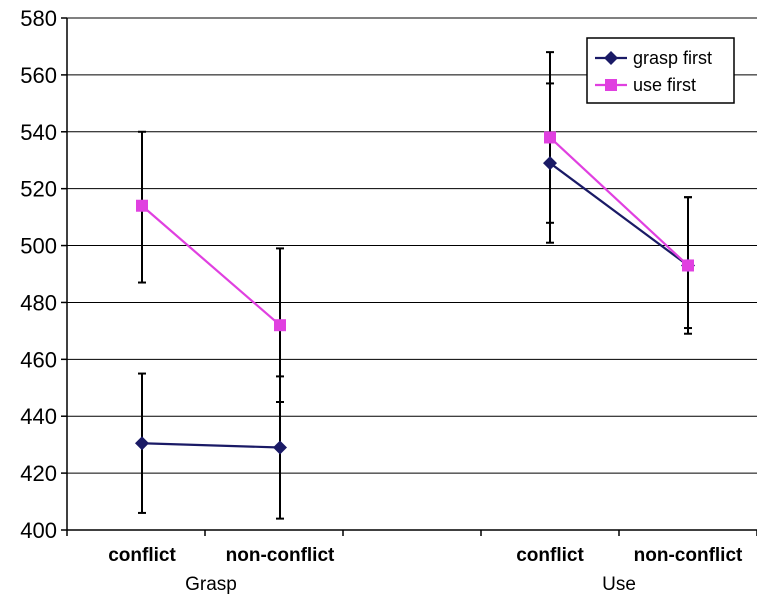 This screenshot has height=601, width=757. Describe the element at coordinates (619, 584) in the screenshot. I see `x-group-label: Use` at that location.